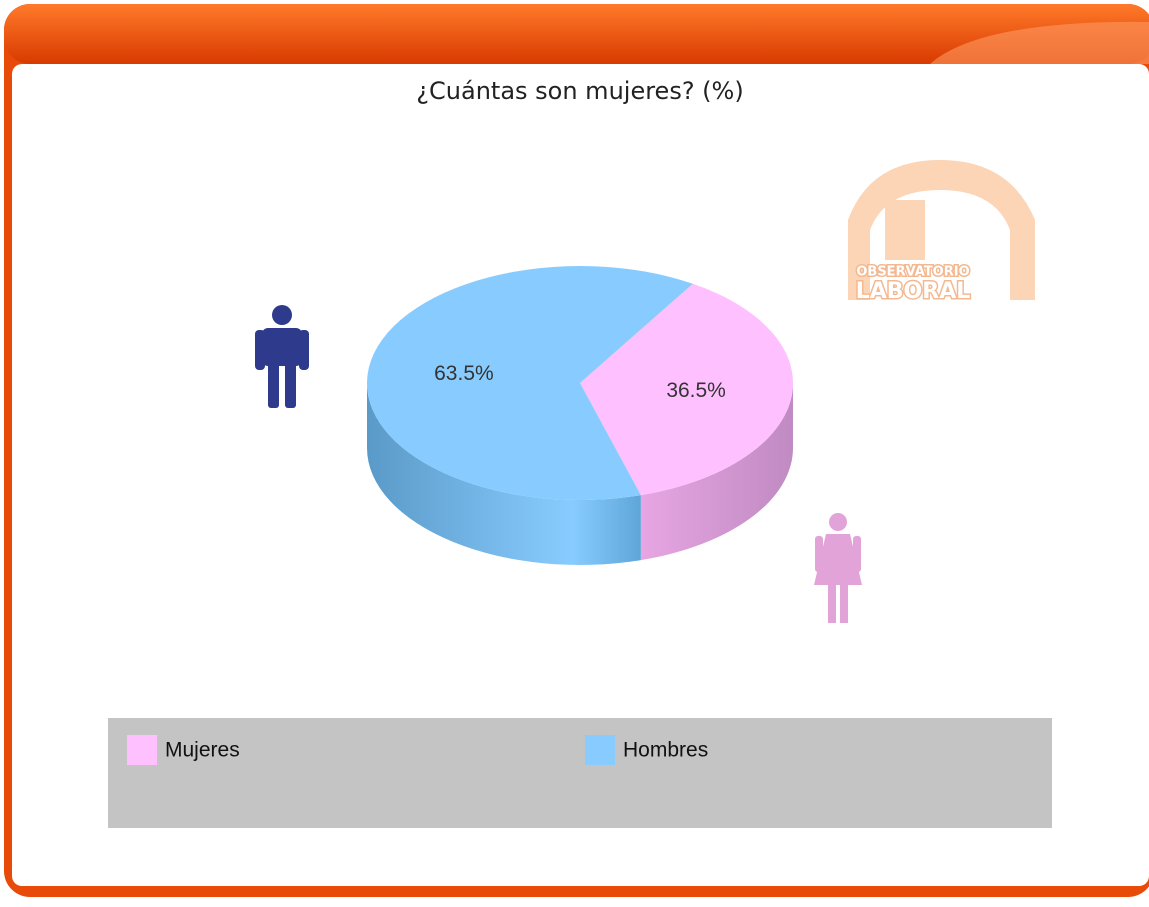 This screenshot has height=907, width=1149. I want to click on woman-icon, so click(838, 568).